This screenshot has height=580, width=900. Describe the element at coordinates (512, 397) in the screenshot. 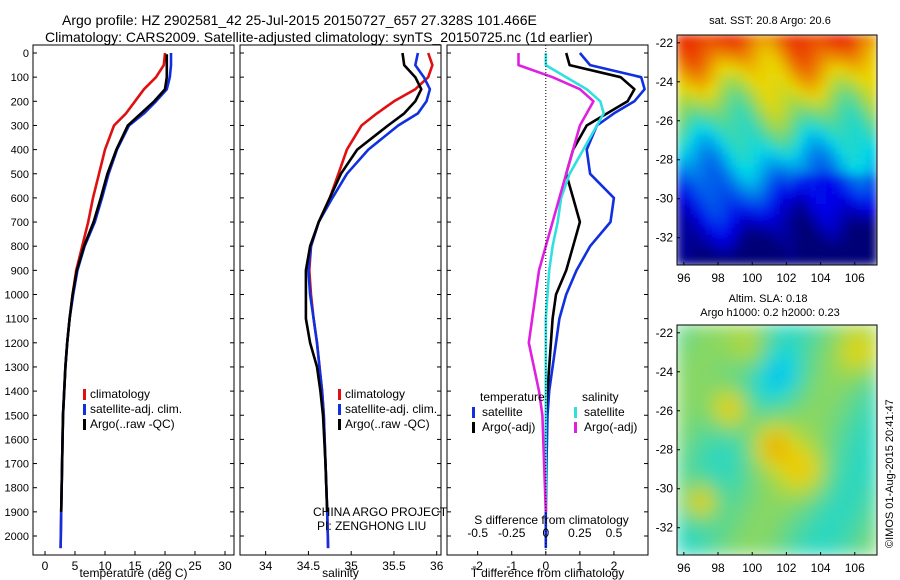

I see `legend-group-title: temperature` at that location.